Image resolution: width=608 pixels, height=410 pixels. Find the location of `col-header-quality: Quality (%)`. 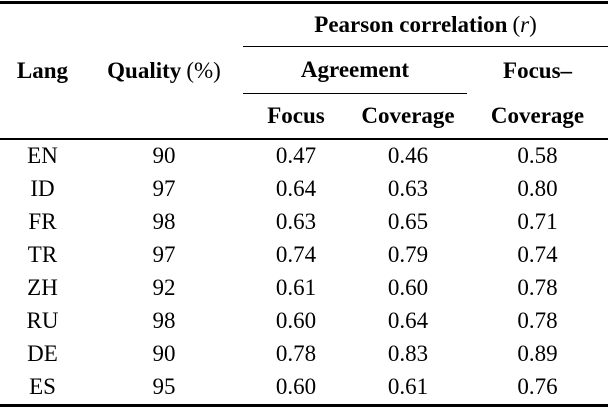

col-header-quality: Quality (%) is located at coordinates (164, 71).